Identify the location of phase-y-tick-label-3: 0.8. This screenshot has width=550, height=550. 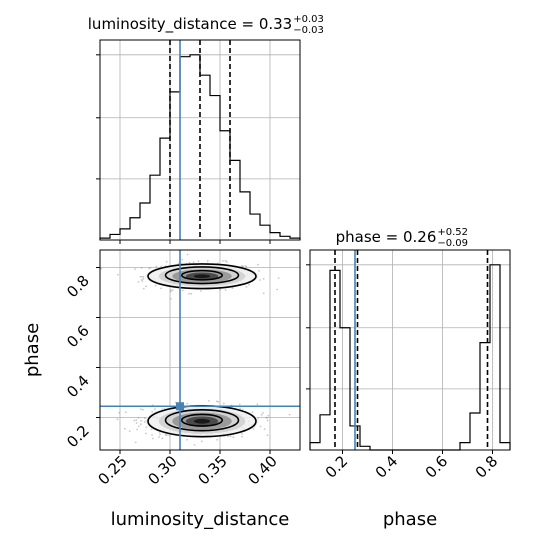
(78, 287).